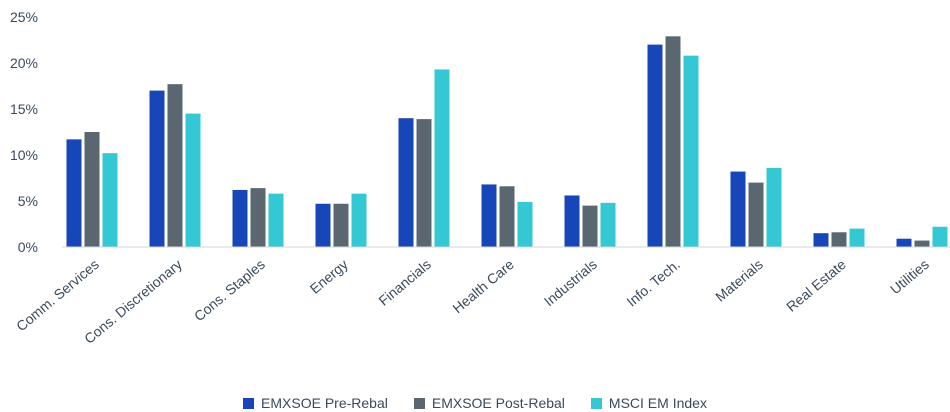  I want to click on y-tick-label: 15%, so click(24, 109).